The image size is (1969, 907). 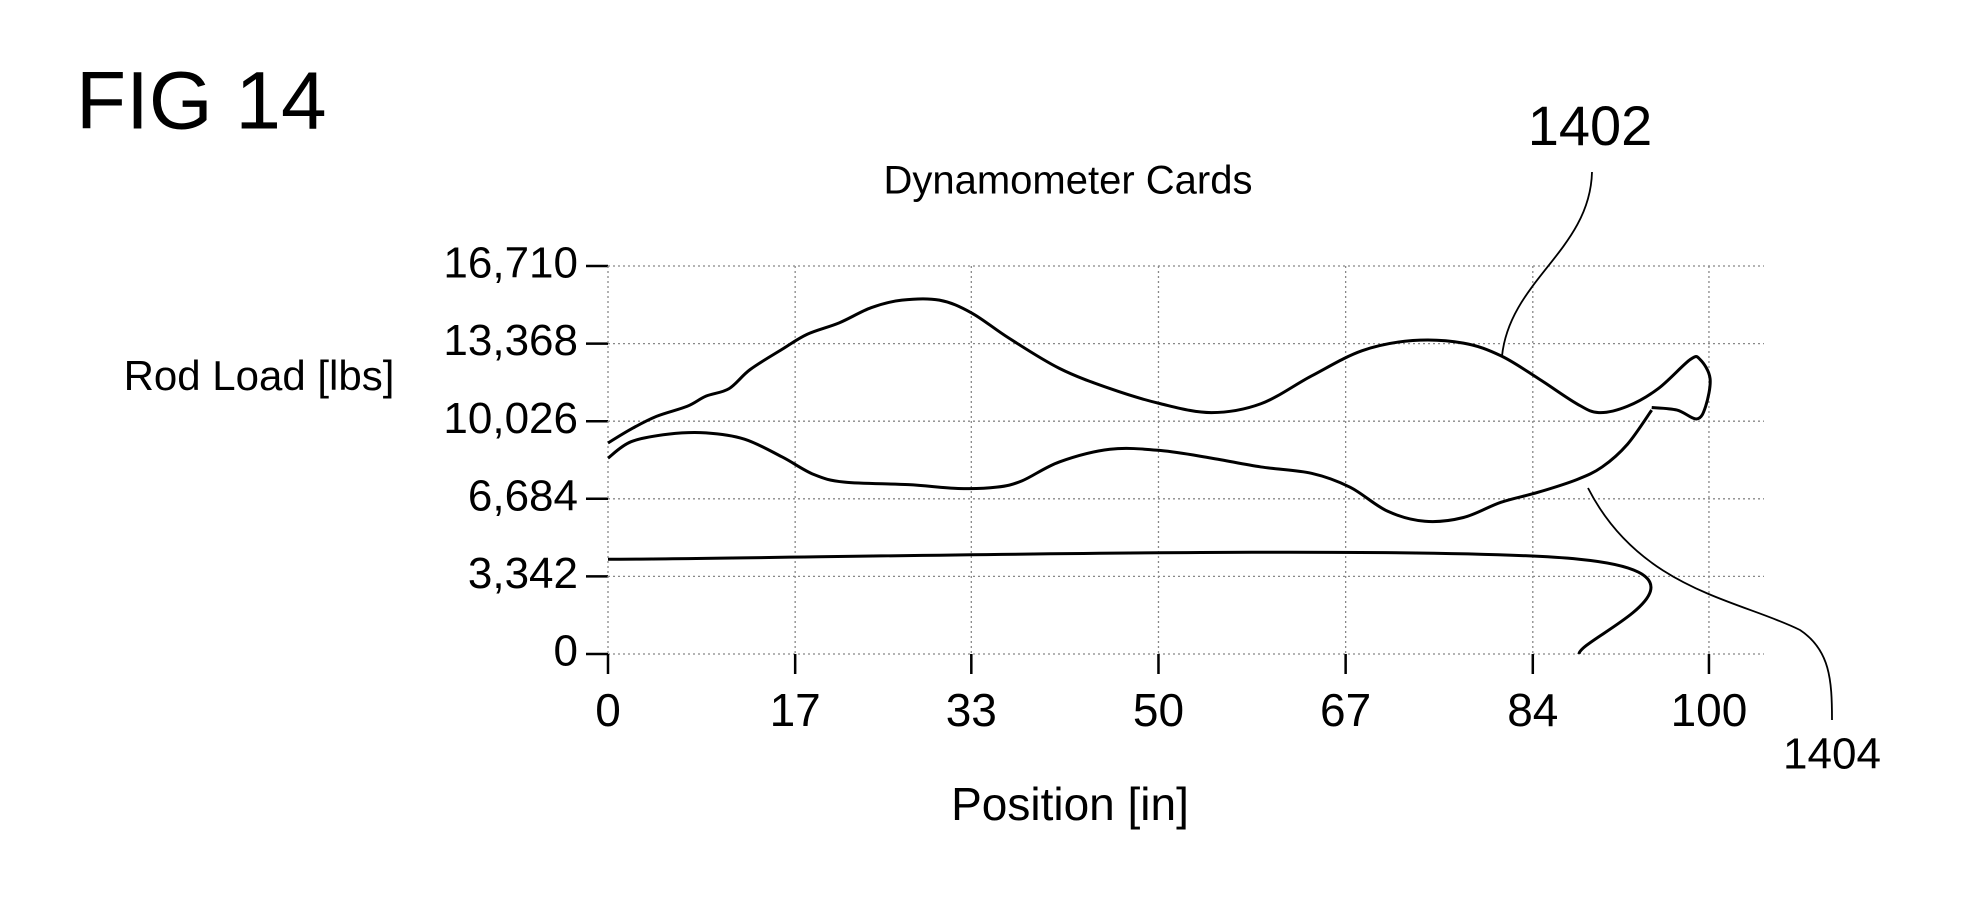 What do you see at coordinates (510, 263) in the screenshot?
I see `y-tick-label: 16,710` at bounding box center [510, 263].